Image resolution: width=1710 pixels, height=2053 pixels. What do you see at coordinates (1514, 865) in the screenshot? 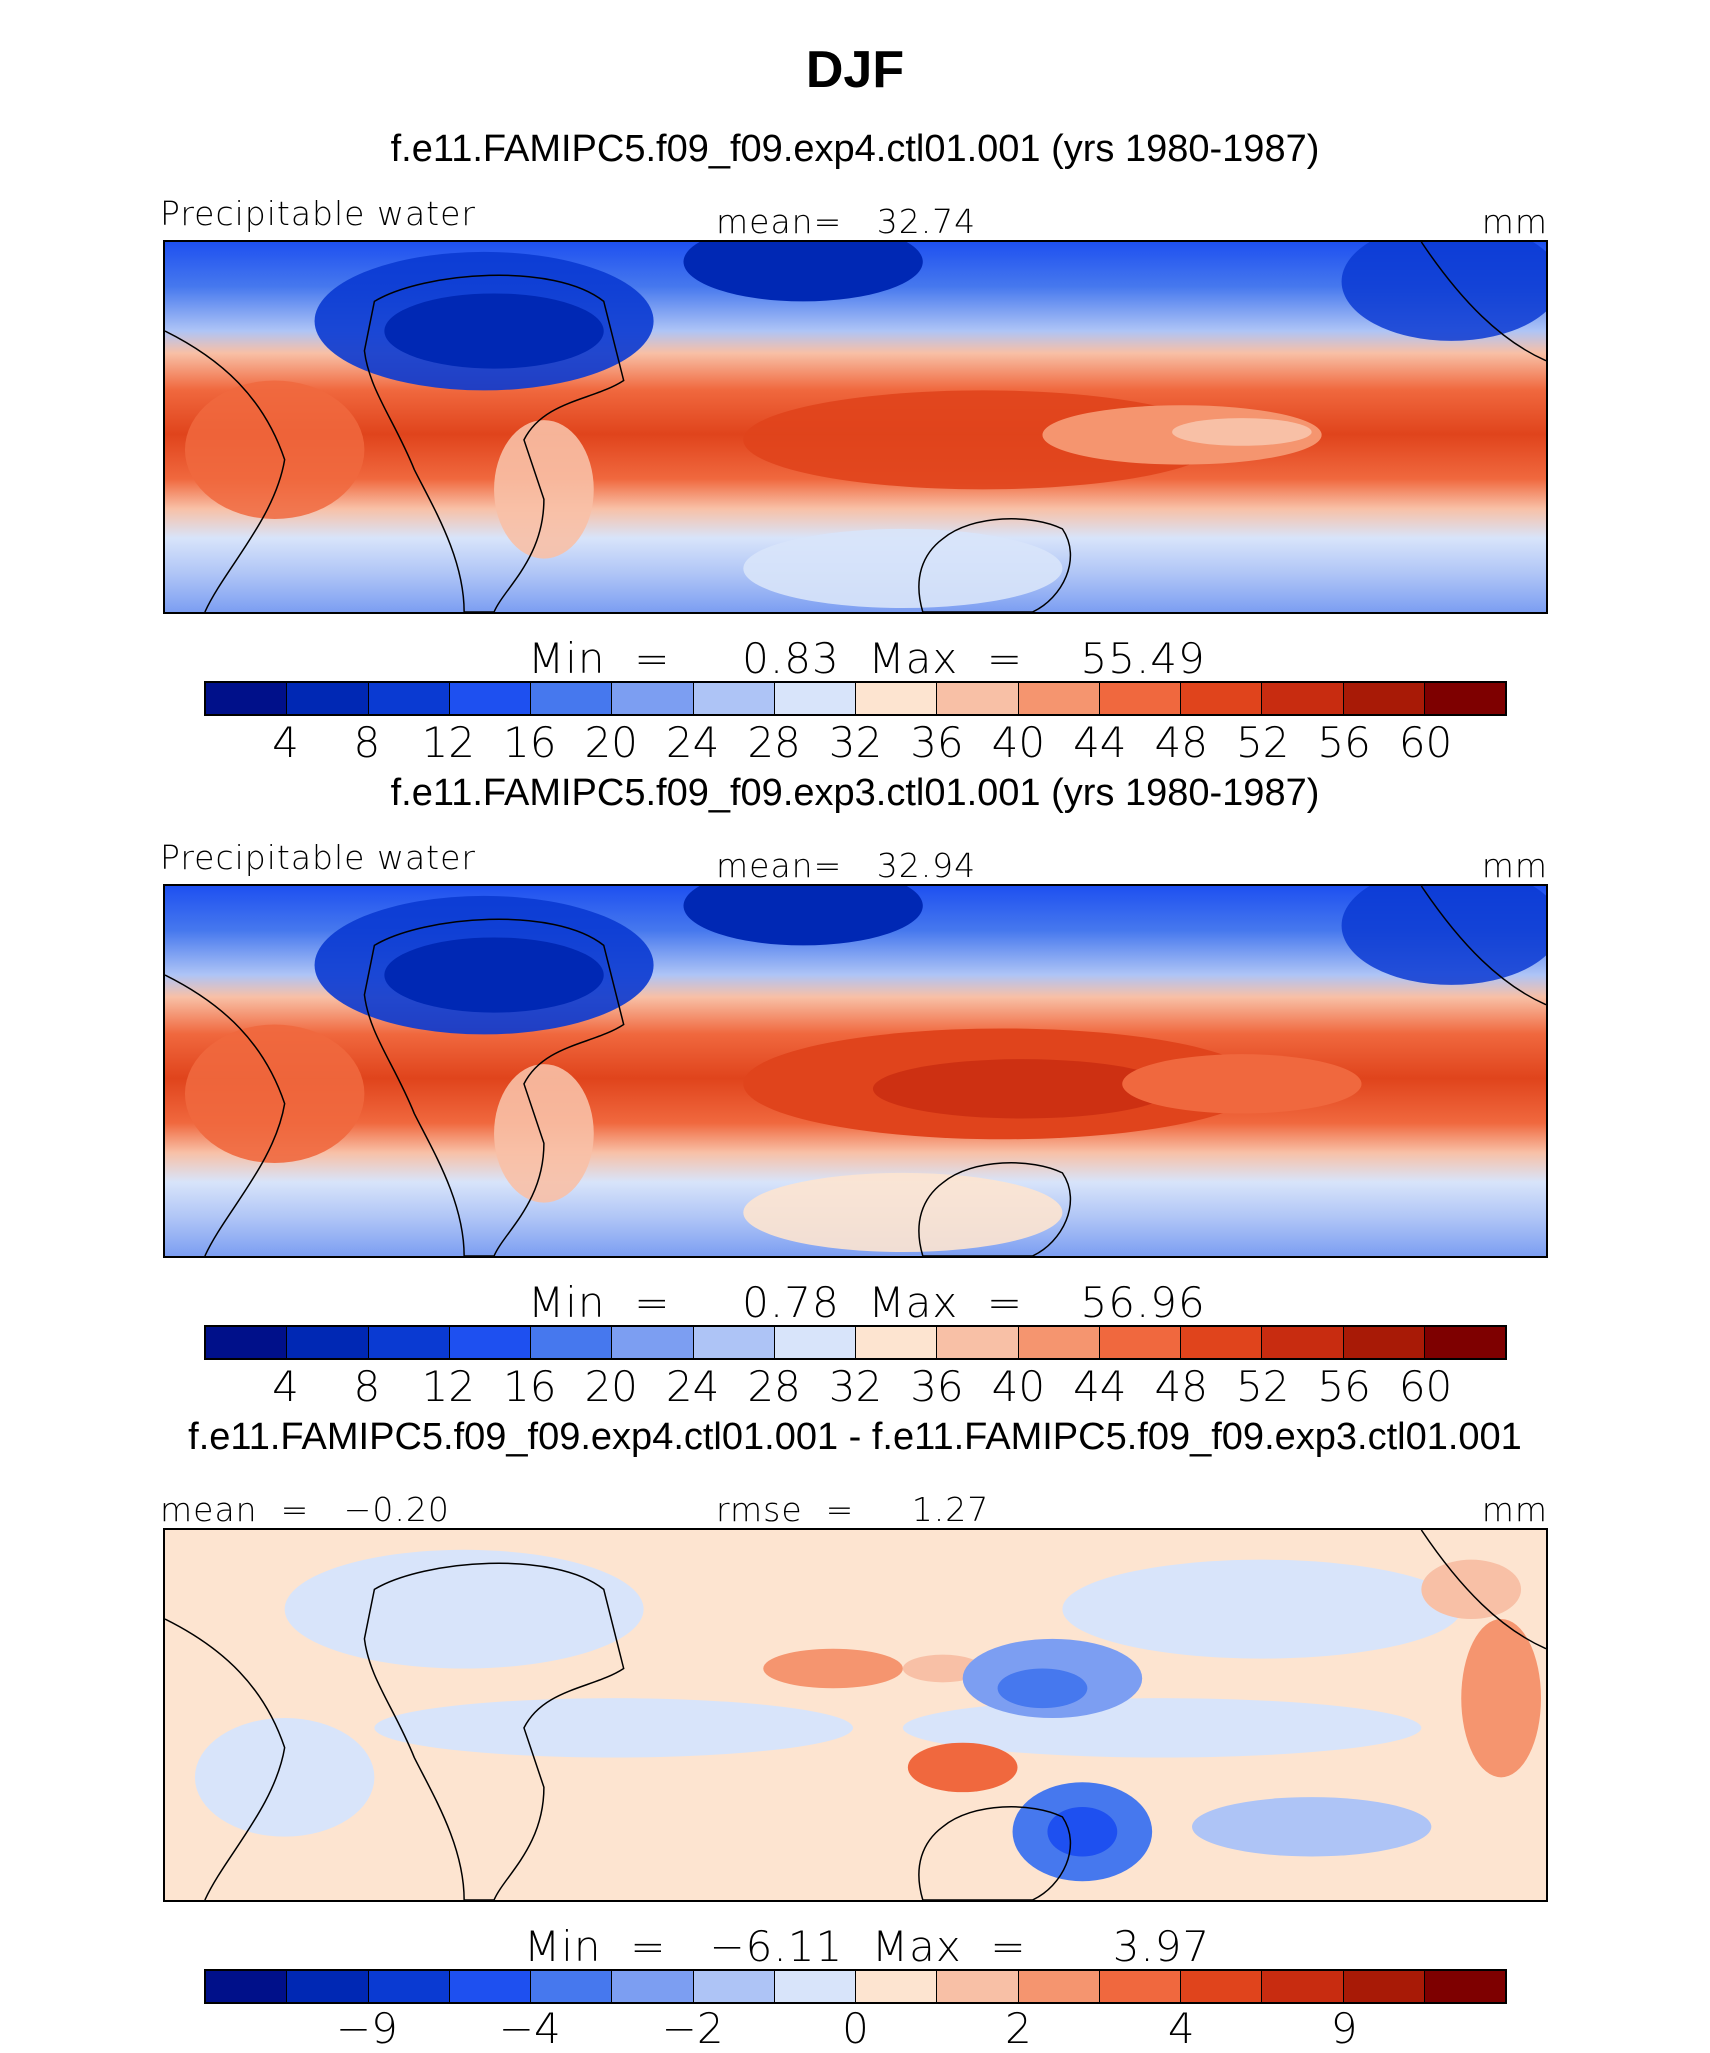
I see `panel-2-units-label: mm` at bounding box center [1514, 865].